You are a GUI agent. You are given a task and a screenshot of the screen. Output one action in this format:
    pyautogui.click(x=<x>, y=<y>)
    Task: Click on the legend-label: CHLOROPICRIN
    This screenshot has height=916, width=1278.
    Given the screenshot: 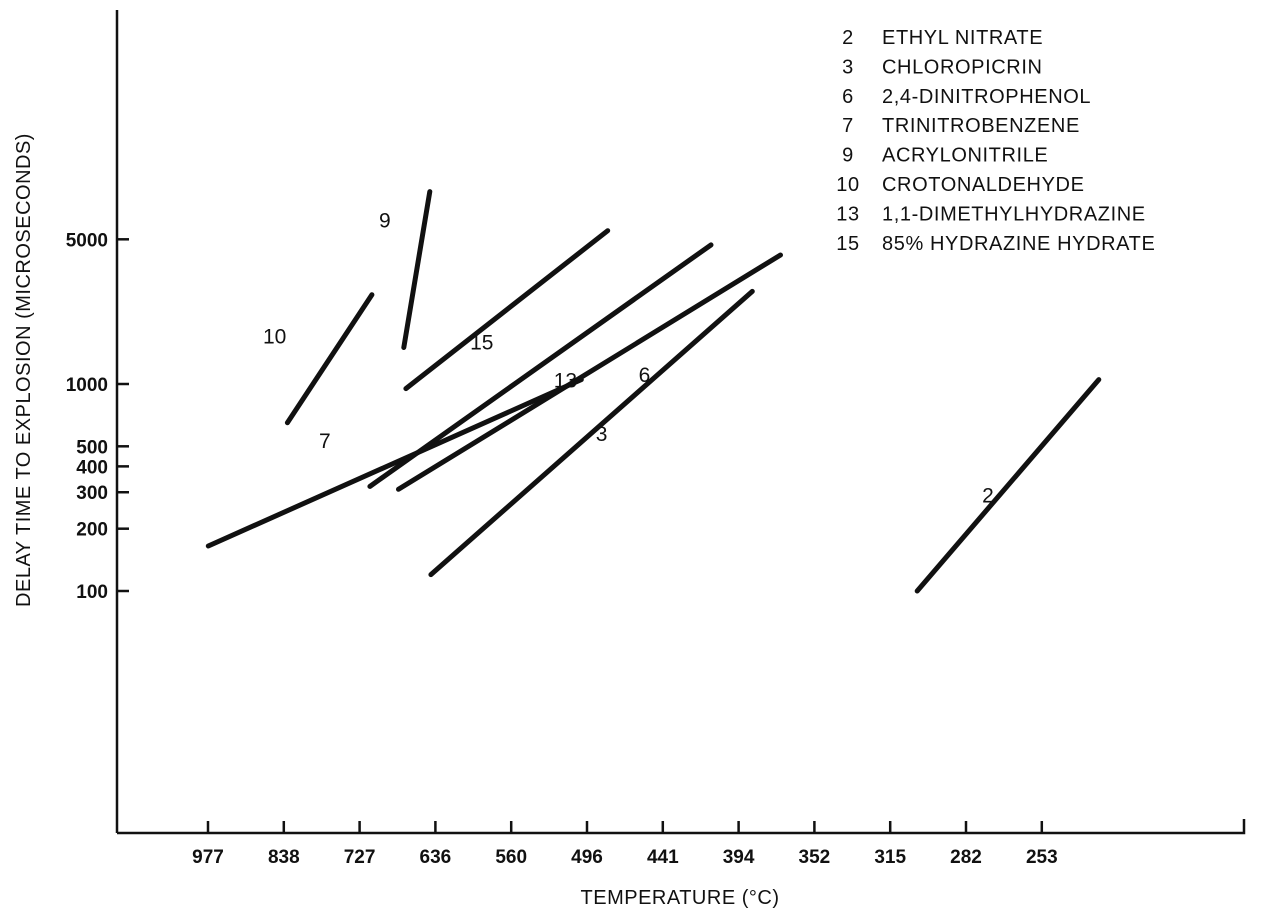 What is the action you would take?
    pyautogui.click(x=962, y=67)
    